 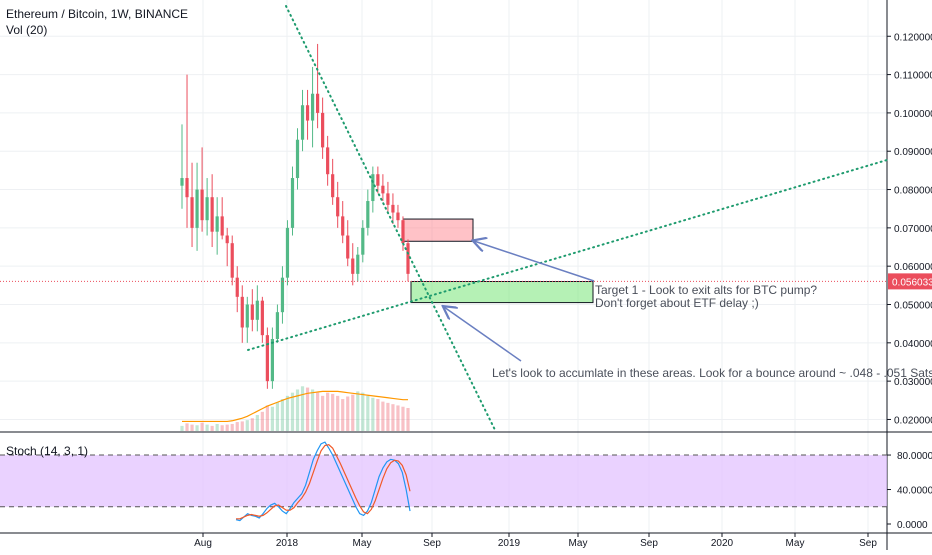 What do you see at coordinates (287, 543) in the screenshot?
I see `time-tick-label: 2018` at bounding box center [287, 543].